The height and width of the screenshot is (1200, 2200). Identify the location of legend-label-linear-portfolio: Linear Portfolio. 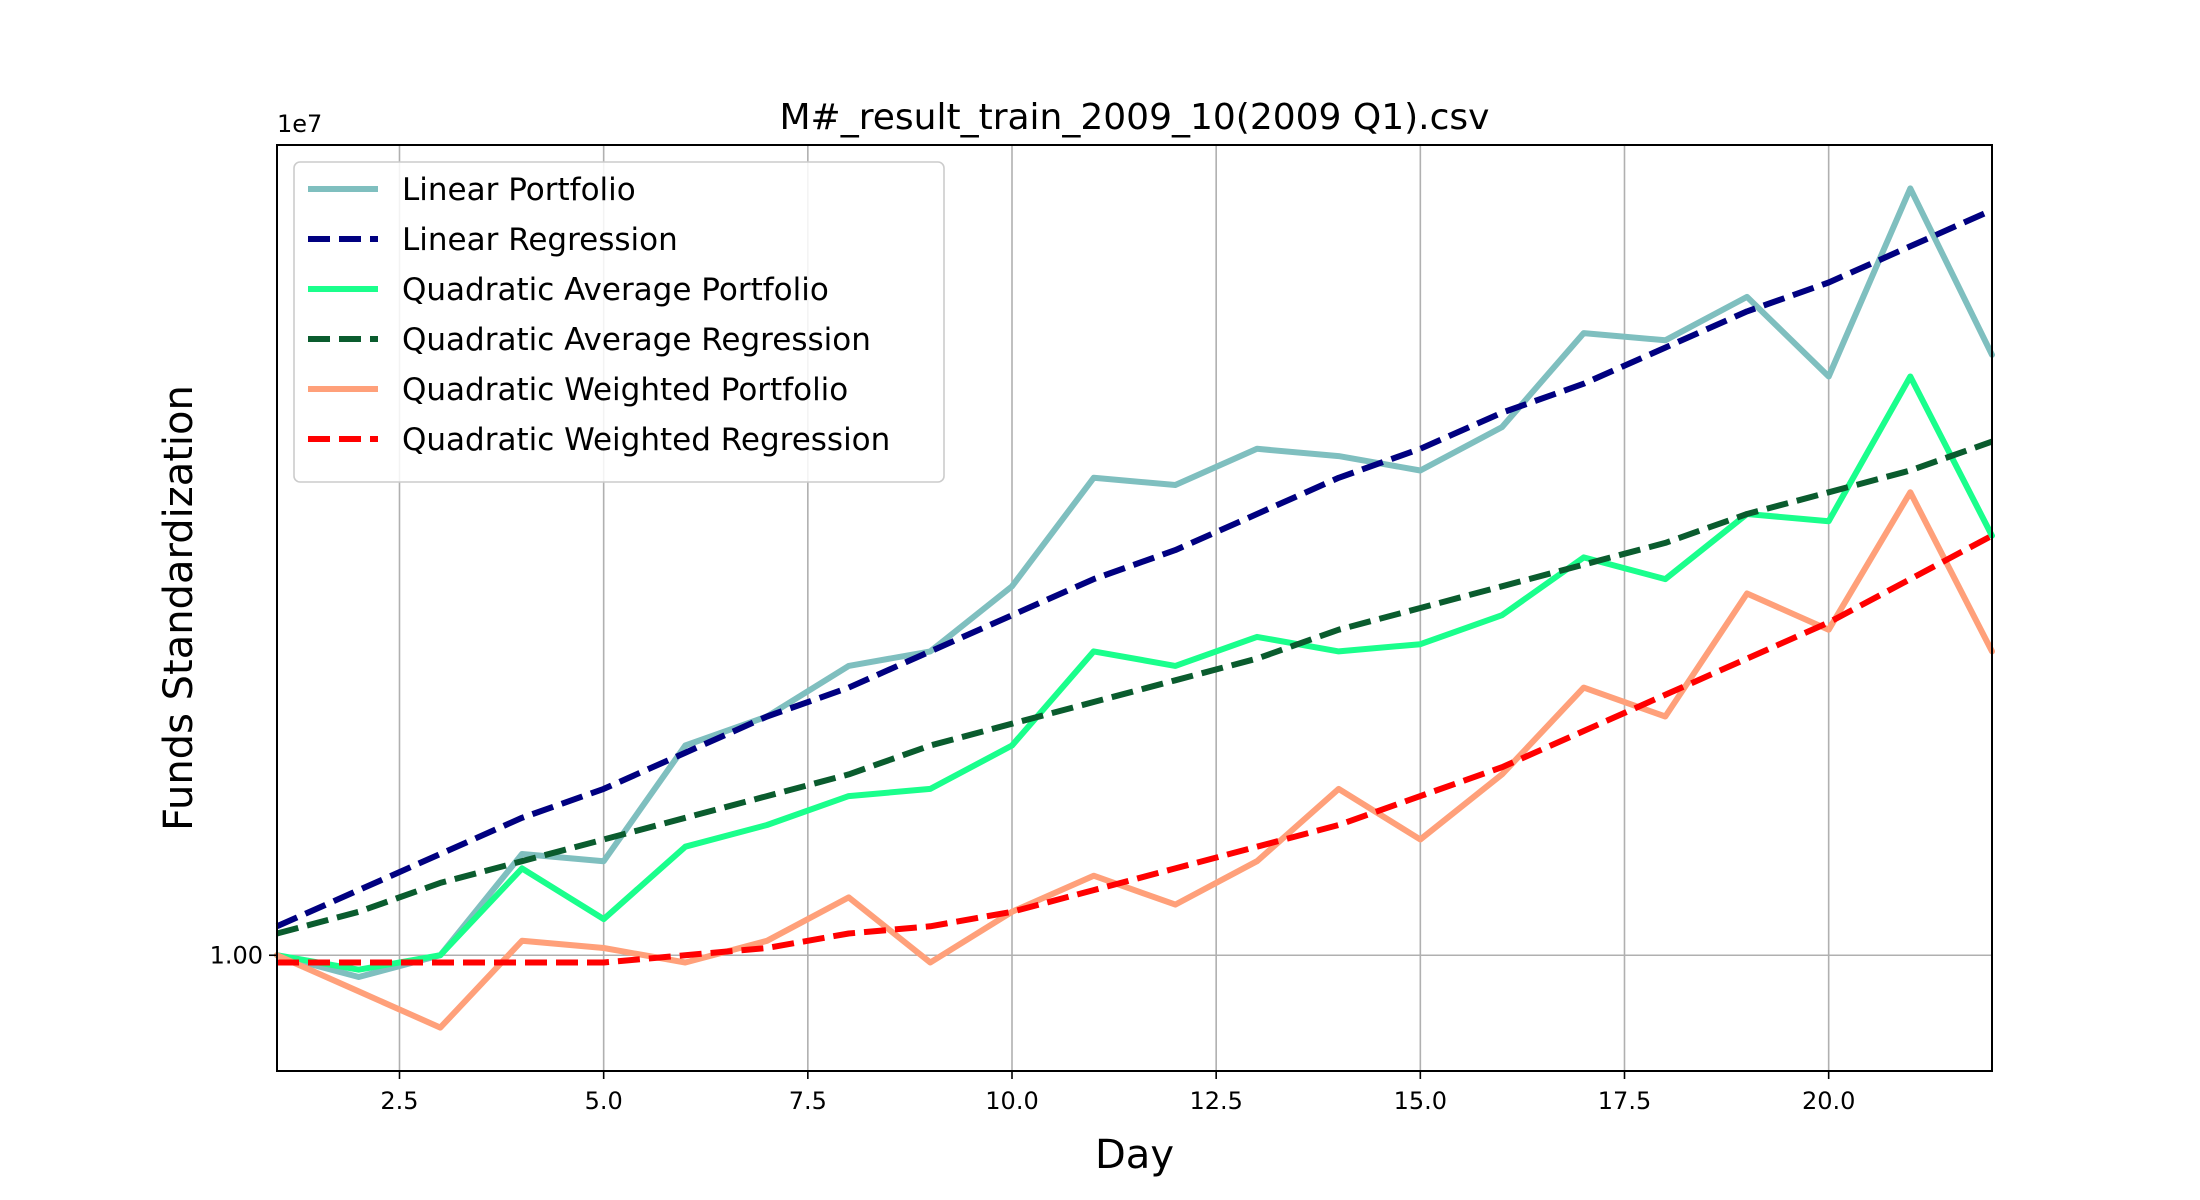
(519, 190).